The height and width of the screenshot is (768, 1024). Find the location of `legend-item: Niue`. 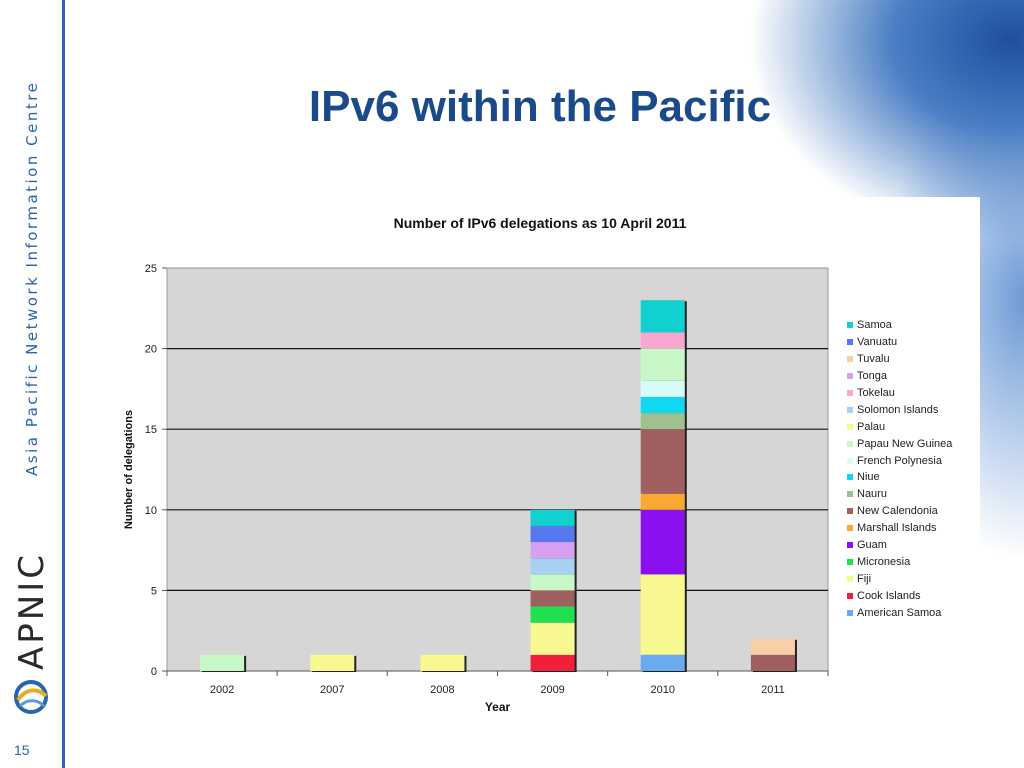

legend-item: Niue is located at coordinates (912, 477).